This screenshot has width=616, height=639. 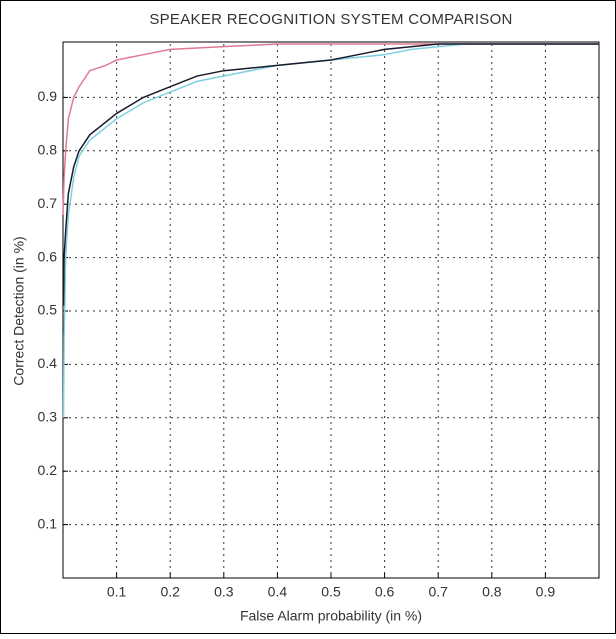 What do you see at coordinates (438, 592) in the screenshot?
I see `x-tick-label: 0.7` at bounding box center [438, 592].